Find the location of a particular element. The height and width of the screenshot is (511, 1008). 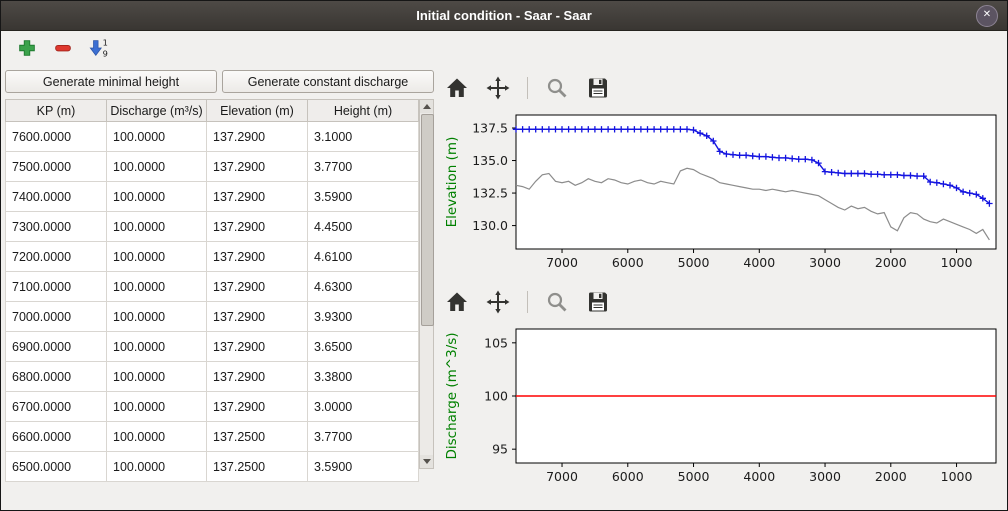

table-row: 7300.0000 100.0000 137.2900 4.4500 is located at coordinates (212, 226).